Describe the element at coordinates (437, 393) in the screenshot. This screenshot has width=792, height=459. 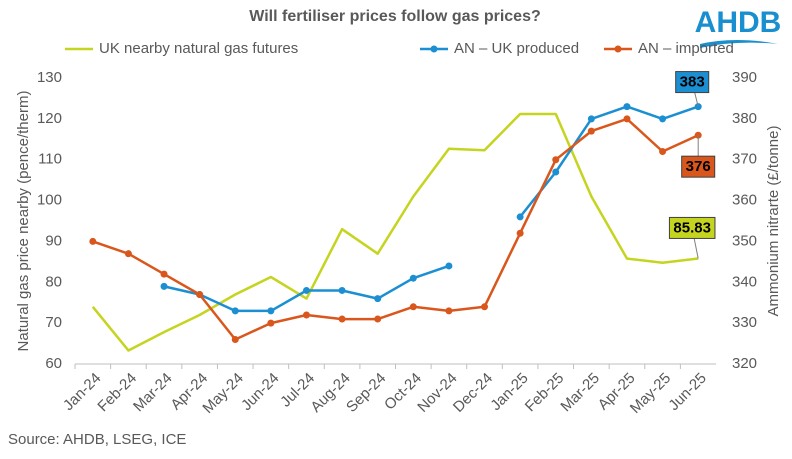
I see `x-tick-label: Nov-24` at that location.